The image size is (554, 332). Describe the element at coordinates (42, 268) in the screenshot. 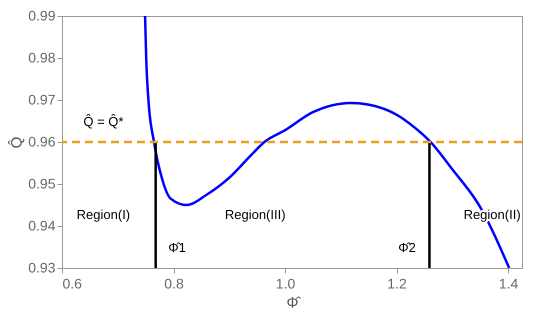

I see `y-tick-label: 0.93` at that location.